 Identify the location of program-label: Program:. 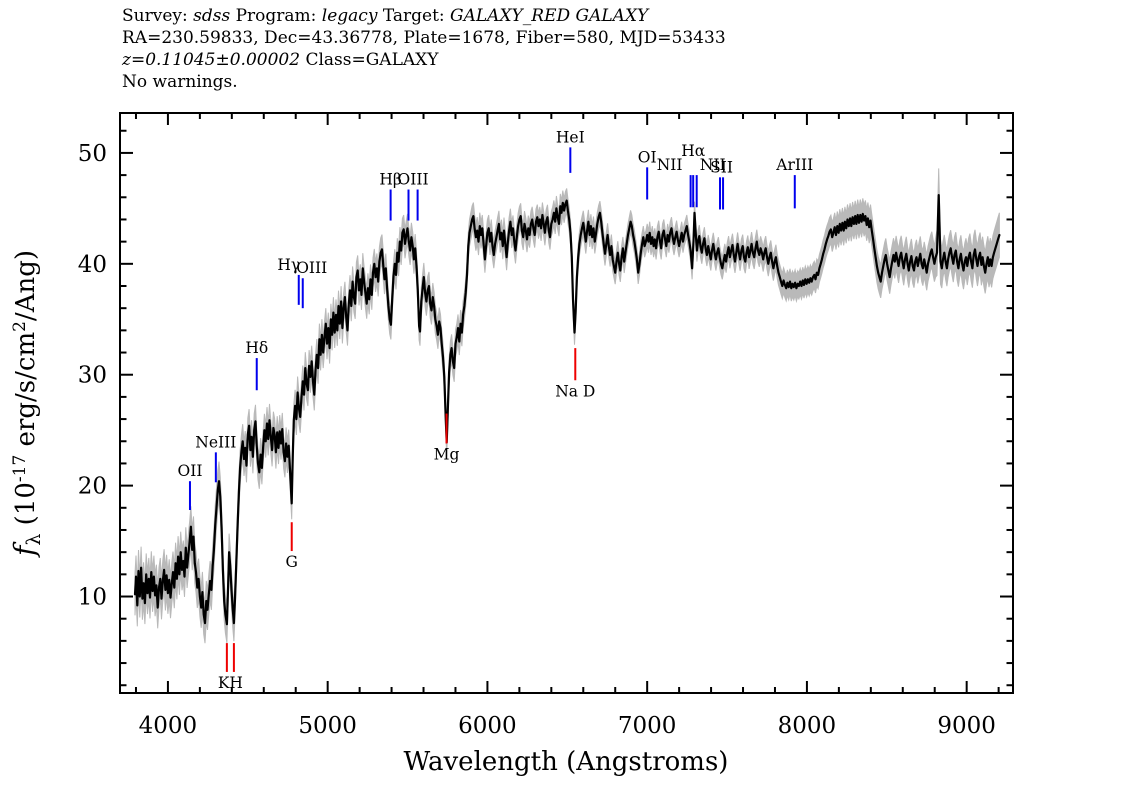
(276, 16).